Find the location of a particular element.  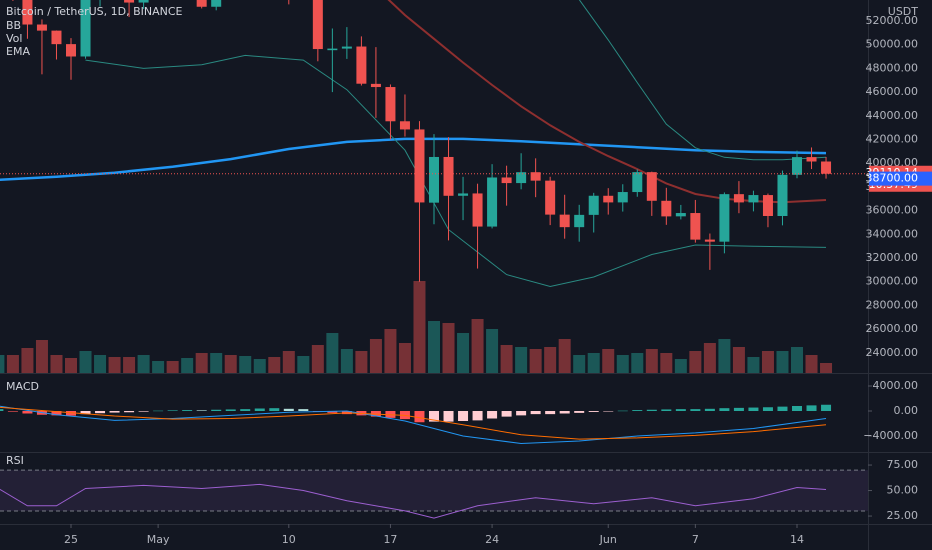

currency: USDT is located at coordinates (903, 11).